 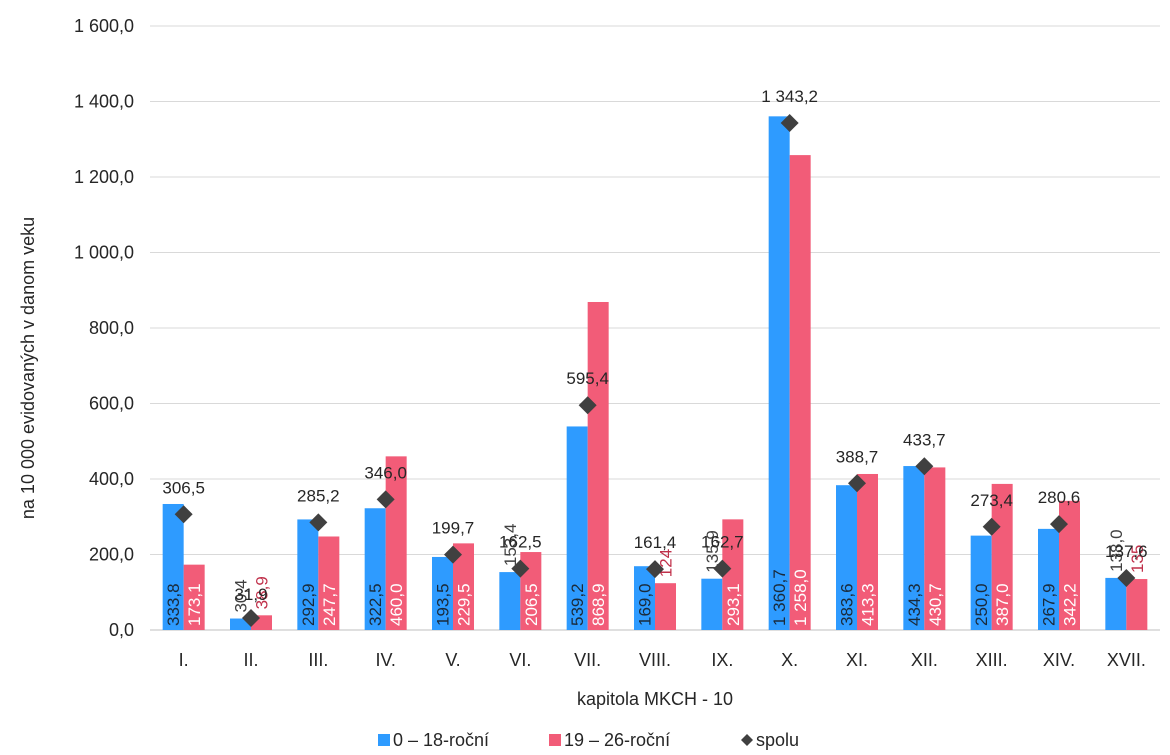 I want to click on bar-value-label: 342,2, so click(x=1070, y=604).